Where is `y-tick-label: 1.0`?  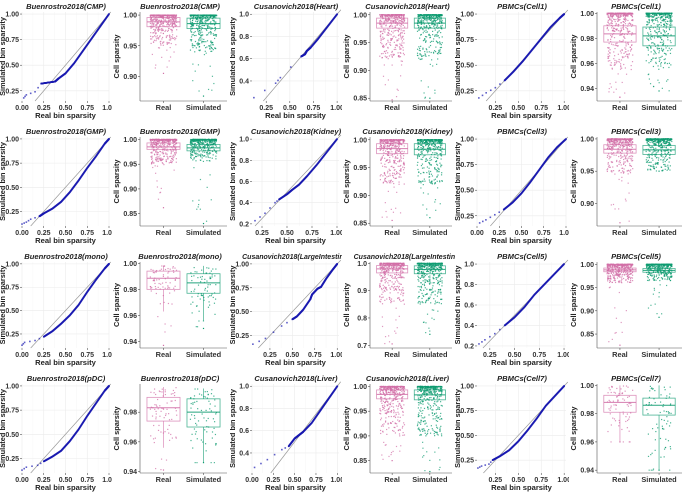 y-tick-label: 1.0 is located at coordinates (244, 15).